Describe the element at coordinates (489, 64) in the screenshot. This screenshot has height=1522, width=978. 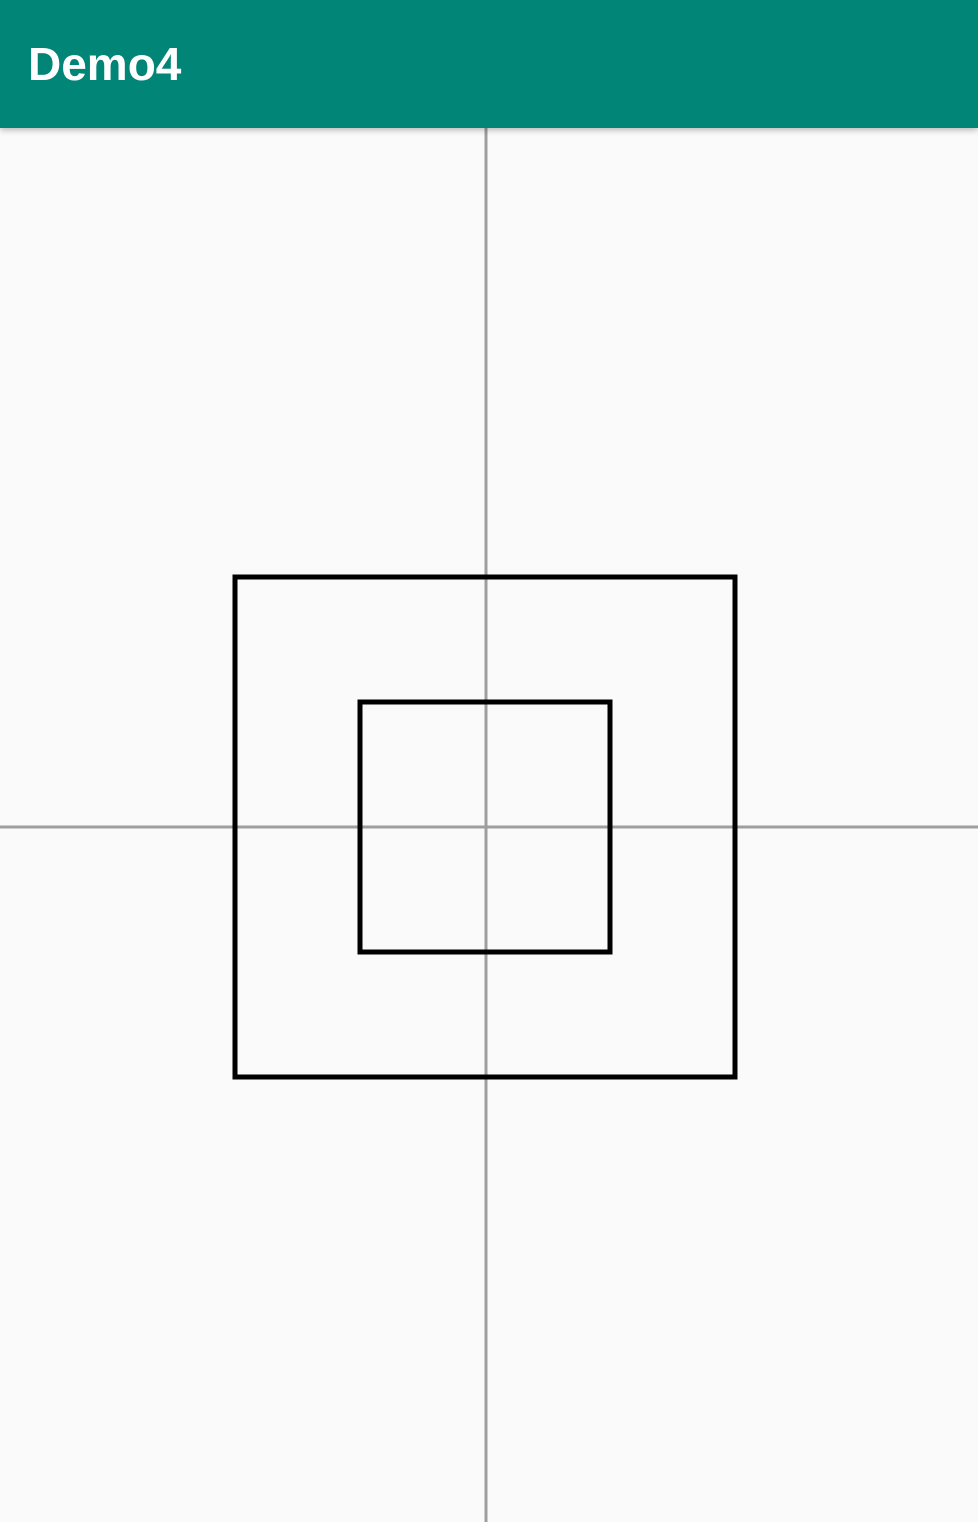
I see `app-bar: Demo4` at that location.